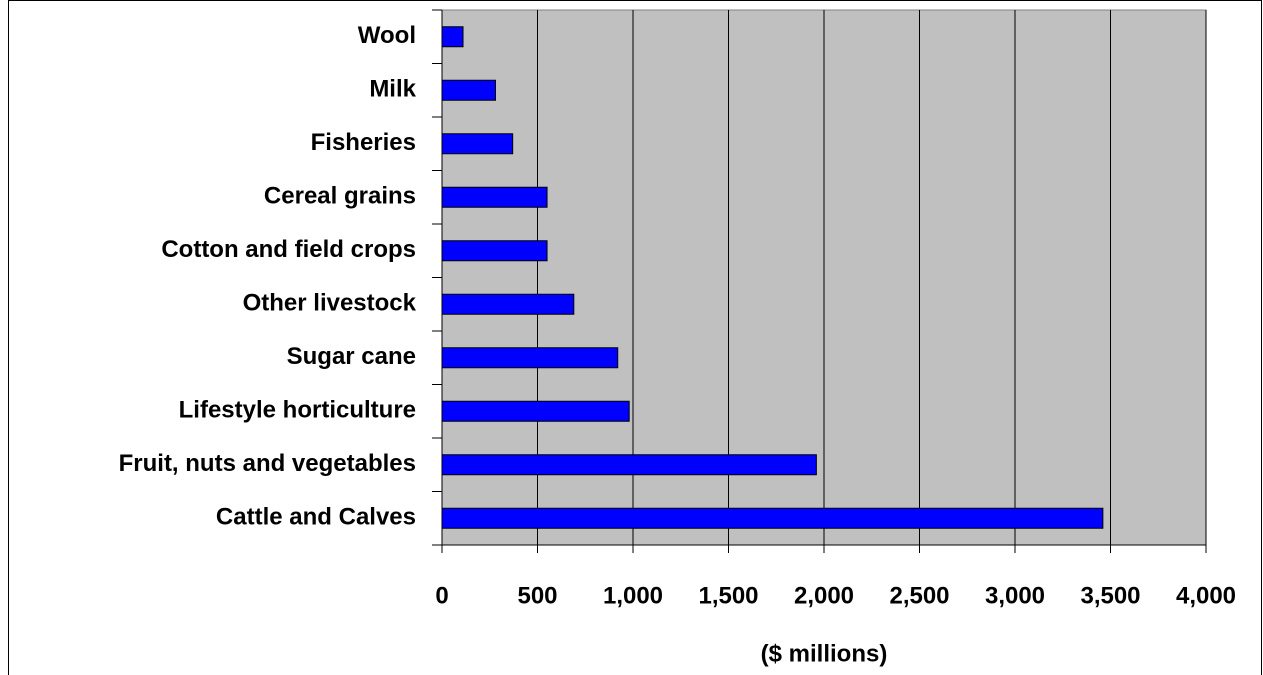  Describe the element at coordinates (1206, 595) in the screenshot. I see `x-tick-label: 4,000` at that location.